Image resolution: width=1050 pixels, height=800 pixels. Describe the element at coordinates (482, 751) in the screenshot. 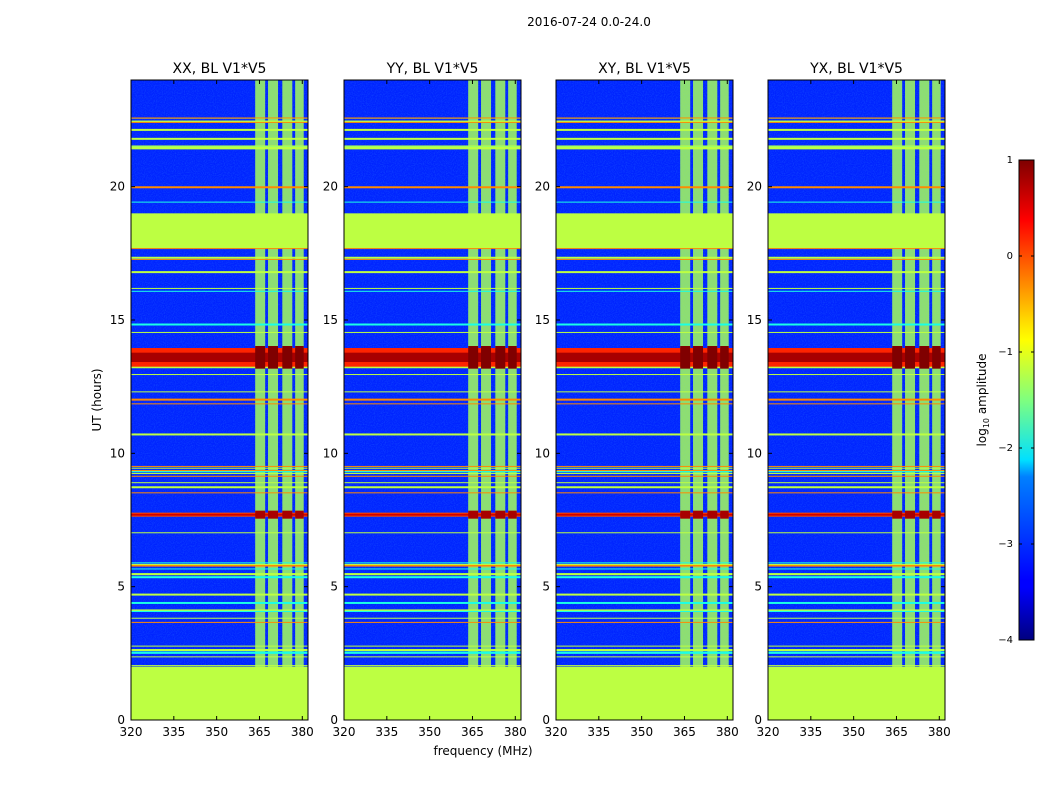

I see `x-axis-label: frequency (MHz)` at that location.